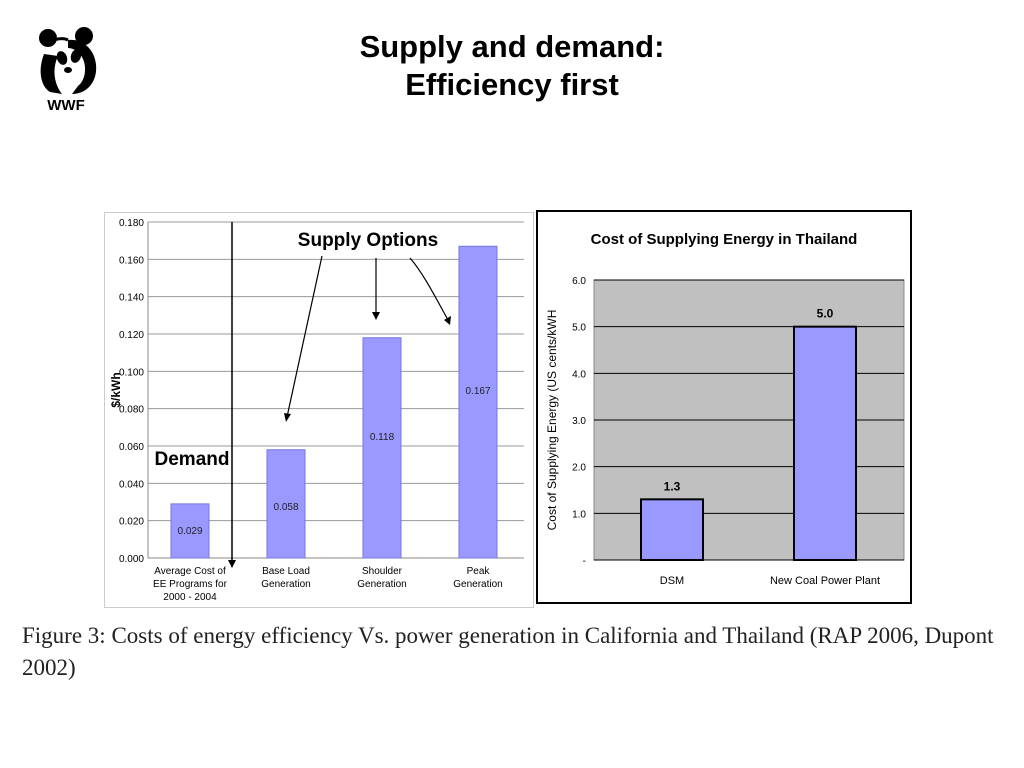  Describe the element at coordinates (477, 578) in the screenshot. I see `category-label: Peak Generation` at that location.